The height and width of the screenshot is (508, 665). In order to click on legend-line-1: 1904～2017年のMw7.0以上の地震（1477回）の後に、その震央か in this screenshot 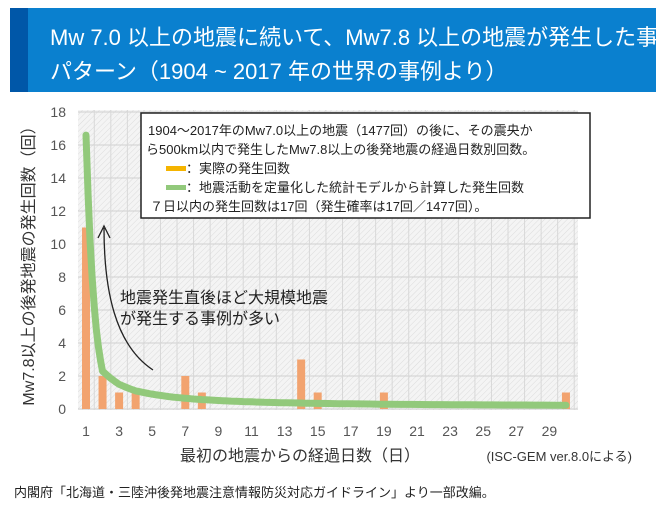, I will do `click(340, 130)`.